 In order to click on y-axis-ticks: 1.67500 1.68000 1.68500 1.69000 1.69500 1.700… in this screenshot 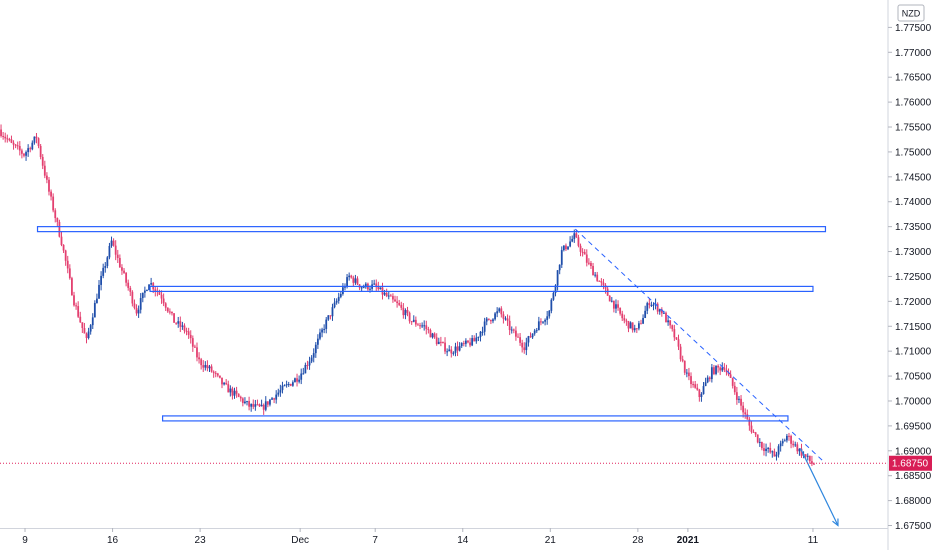, I will do `click(910, 277)`.